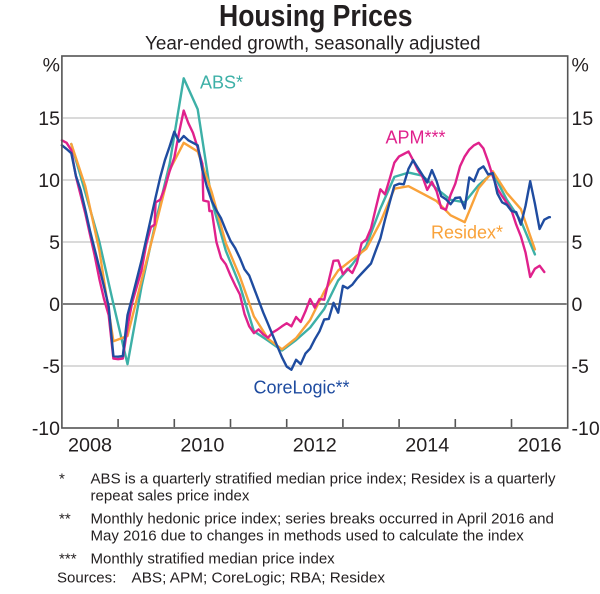  Describe the element at coordinates (170, 496) in the screenshot. I see `svg-text: repeat sales price index` at that location.